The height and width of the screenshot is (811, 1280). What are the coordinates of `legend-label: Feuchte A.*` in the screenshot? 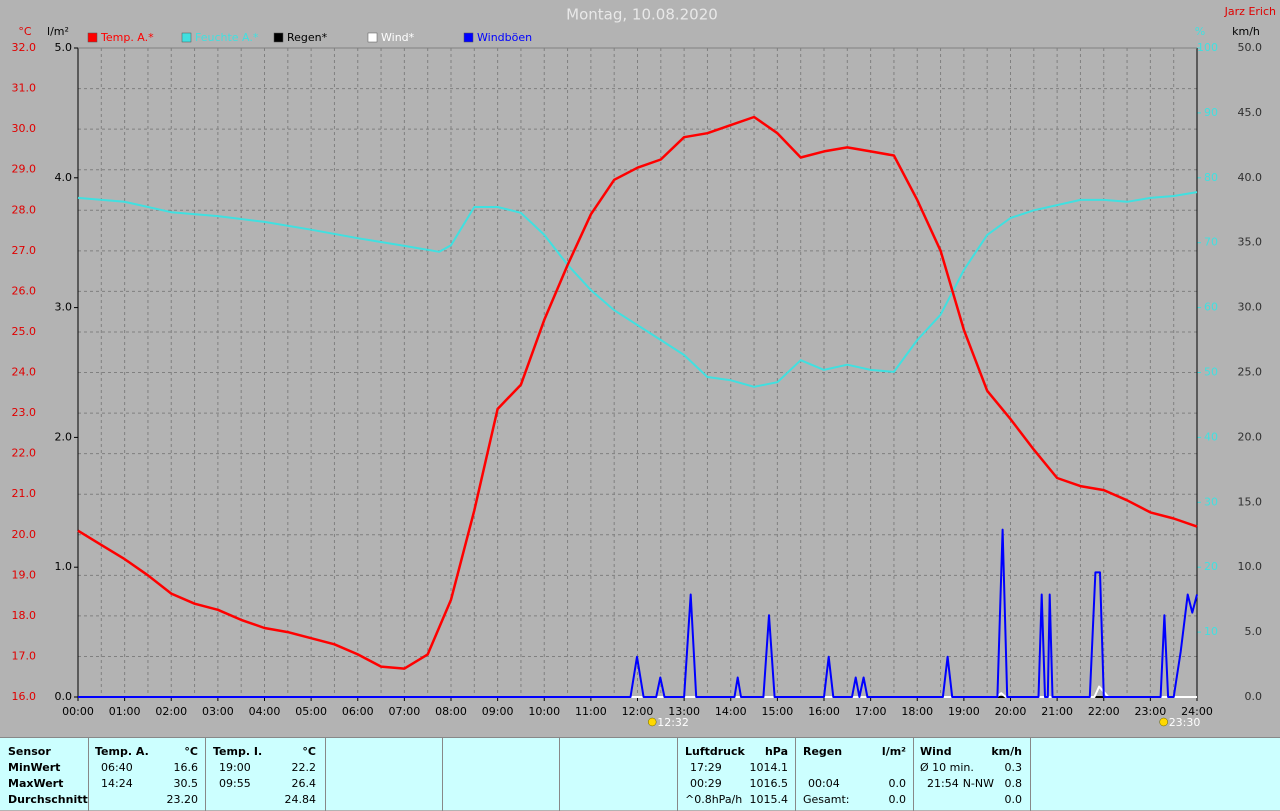 It's located at (227, 37).